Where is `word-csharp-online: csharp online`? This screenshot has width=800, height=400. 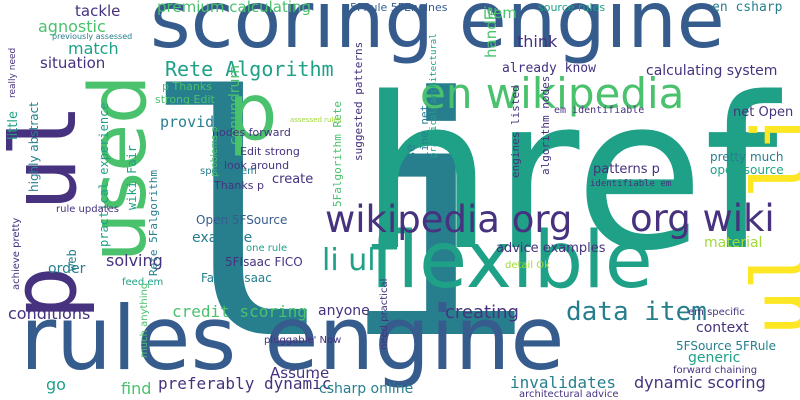
word-csharp-online: csharp online is located at coordinates (366, 389).